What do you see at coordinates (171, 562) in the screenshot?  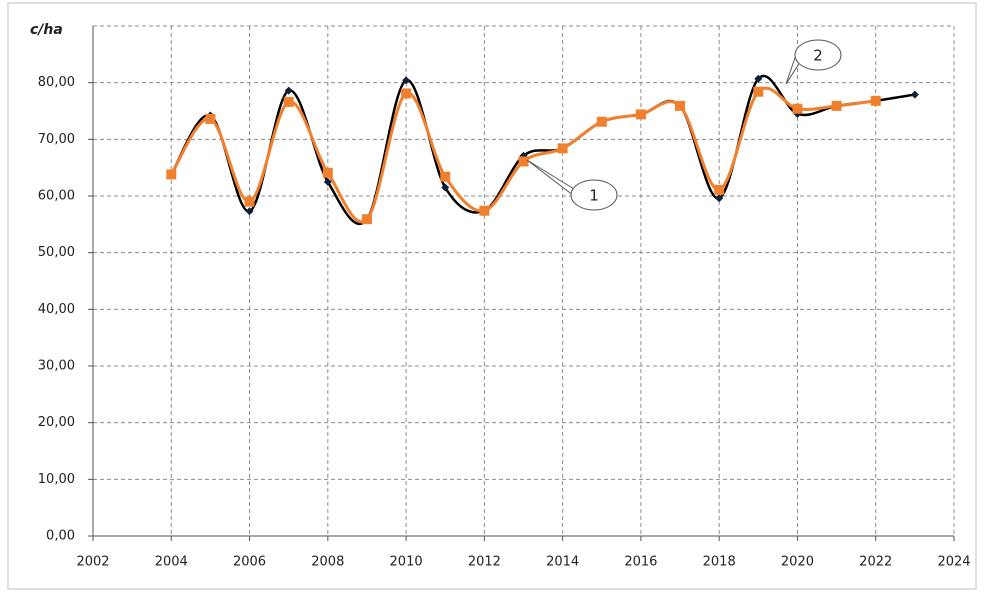 I see `x-tick-label: 2004` at bounding box center [171, 562].